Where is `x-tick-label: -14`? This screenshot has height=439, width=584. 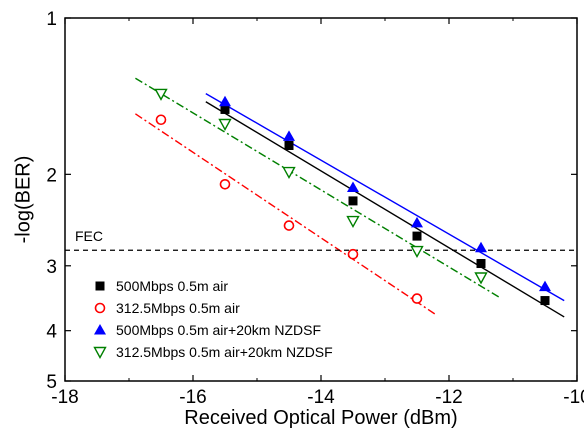 x-tick-label: -14 is located at coordinates (321, 397).